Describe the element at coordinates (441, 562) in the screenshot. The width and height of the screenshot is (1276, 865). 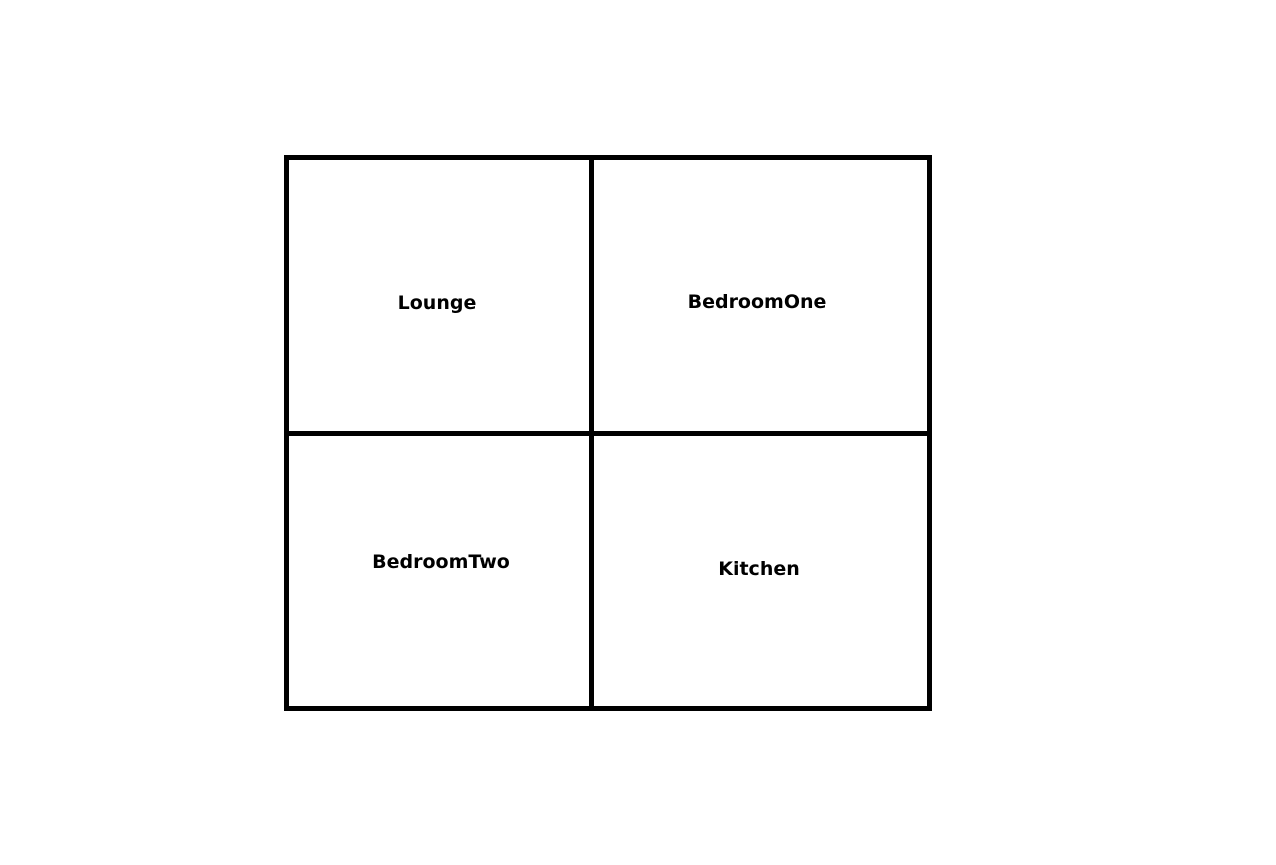
I see `room-label-bedroom-two: BedroomTwo` at that location.